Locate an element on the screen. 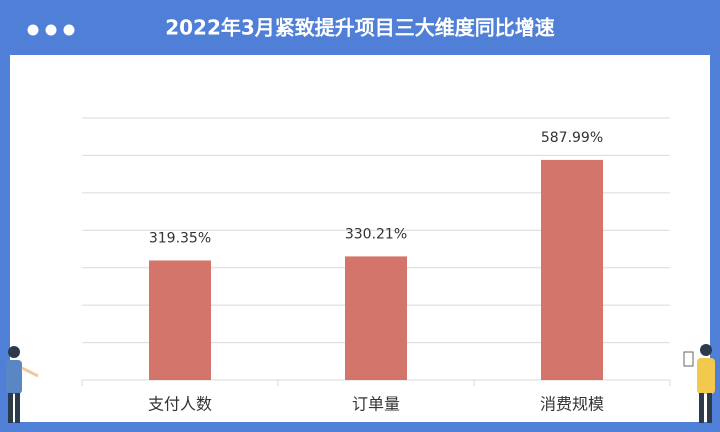 The image size is (720, 432). value-label: 319.35% is located at coordinates (180, 238).